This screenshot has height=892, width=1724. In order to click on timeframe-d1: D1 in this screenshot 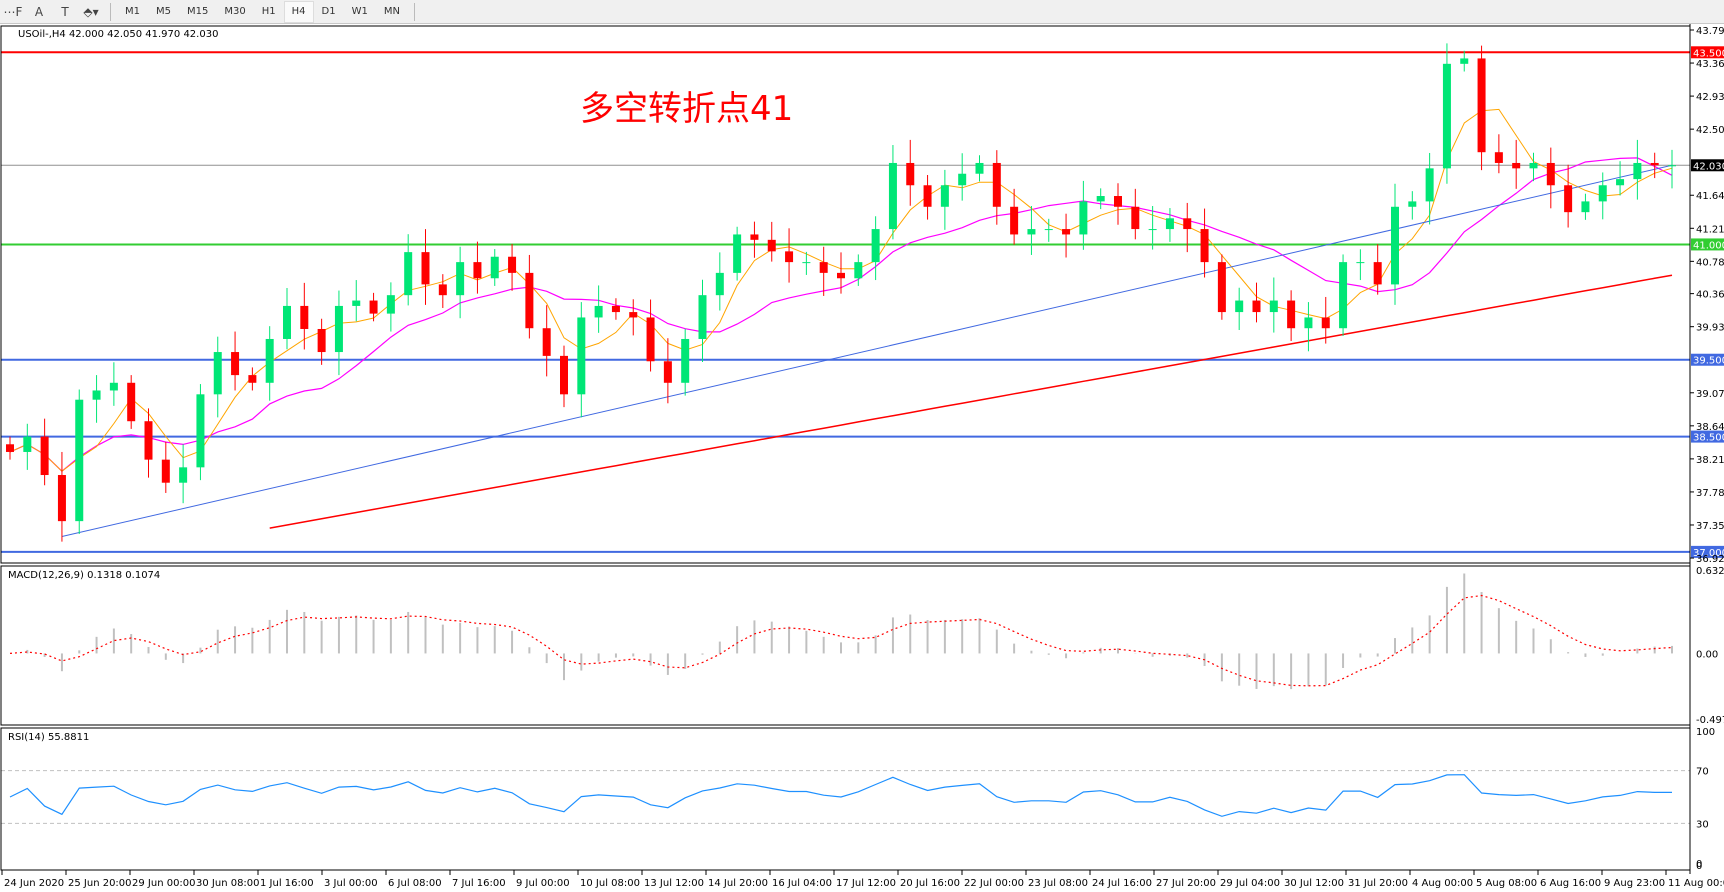, I will do `click(328, 11)`.